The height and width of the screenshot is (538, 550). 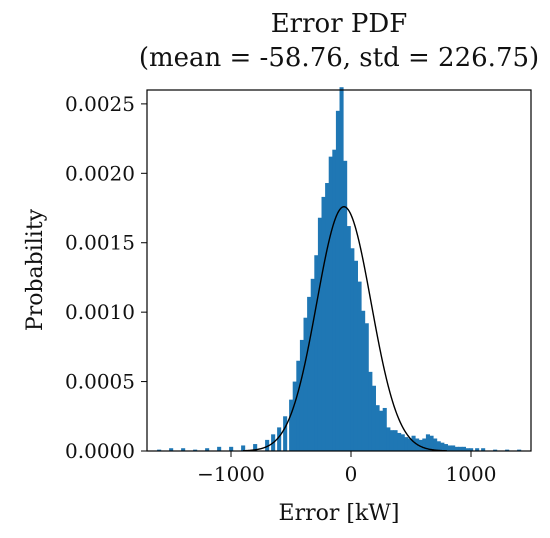 I want to click on y-tick-label: 0.0000, so click(x=100, y=451).